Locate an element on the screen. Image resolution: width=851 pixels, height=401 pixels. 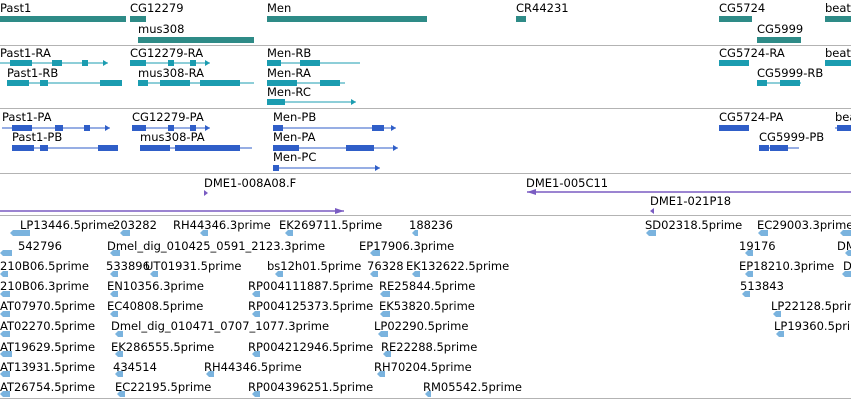
est-label: EK53820.5prime is located at coordinates (427, 306).